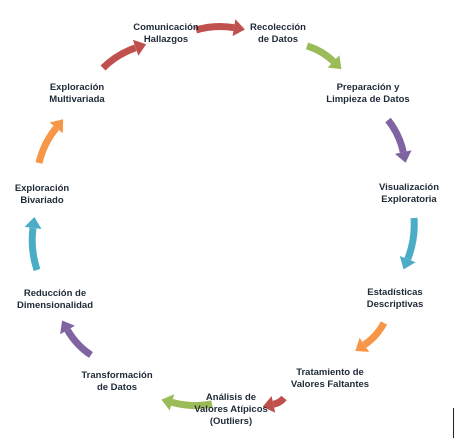  What do you see at coordinates (330, 384) in the screenshot?
I see `step-label-line: Valores Faltantes` at bounding box center [330, 384].